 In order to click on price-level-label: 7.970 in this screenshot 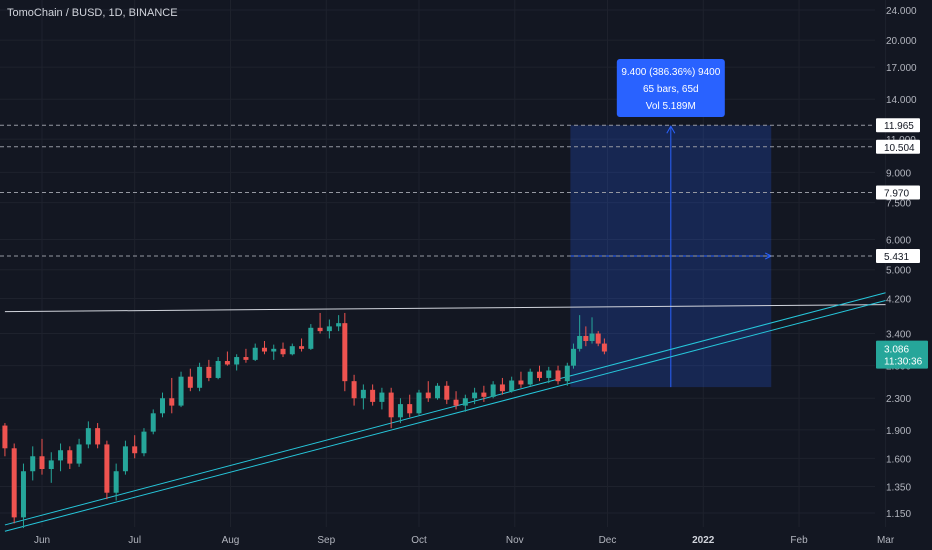, I will do `click(896, 194)`.